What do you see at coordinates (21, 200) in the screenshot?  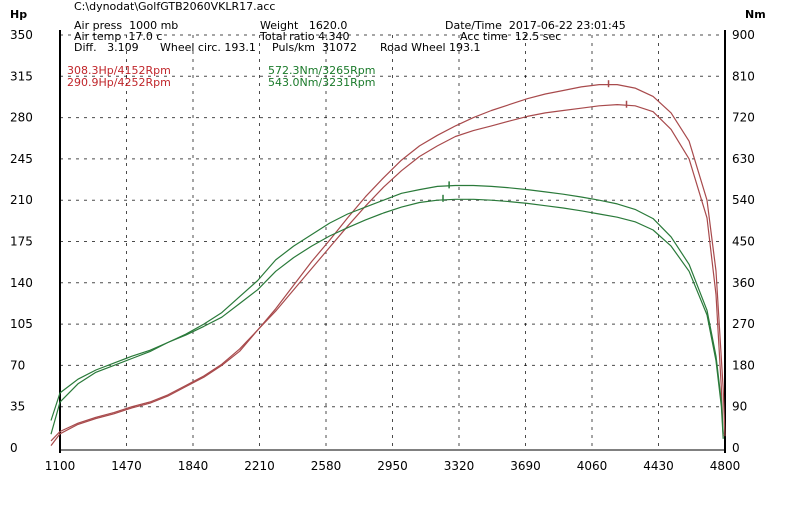 I see `left-tick-label: 210` at bounding box center [21, 200].